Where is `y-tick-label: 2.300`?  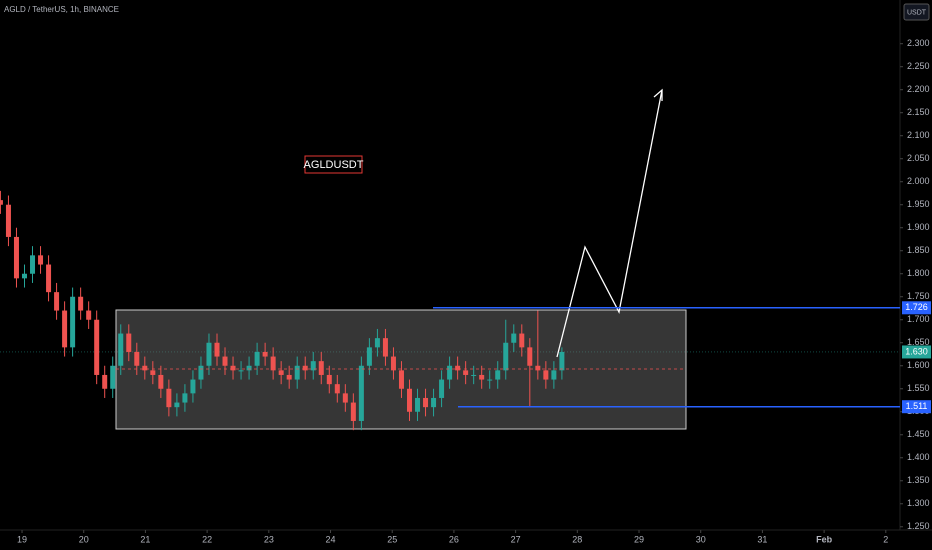 y-tick-label: 2.300 is located at coordinates (918, 43).